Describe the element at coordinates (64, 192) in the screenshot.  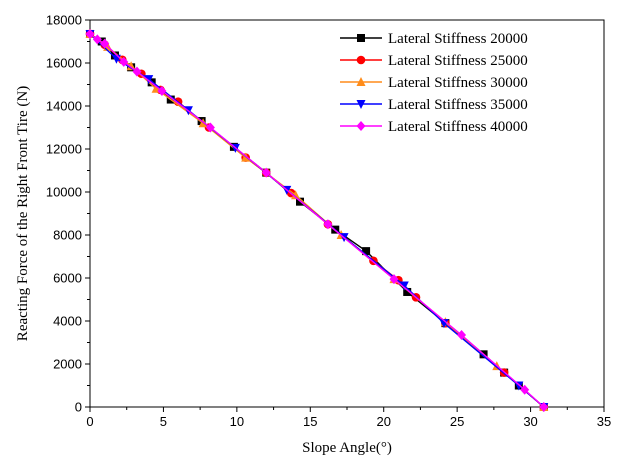
I see `y-tick-label: 10000` at that location.